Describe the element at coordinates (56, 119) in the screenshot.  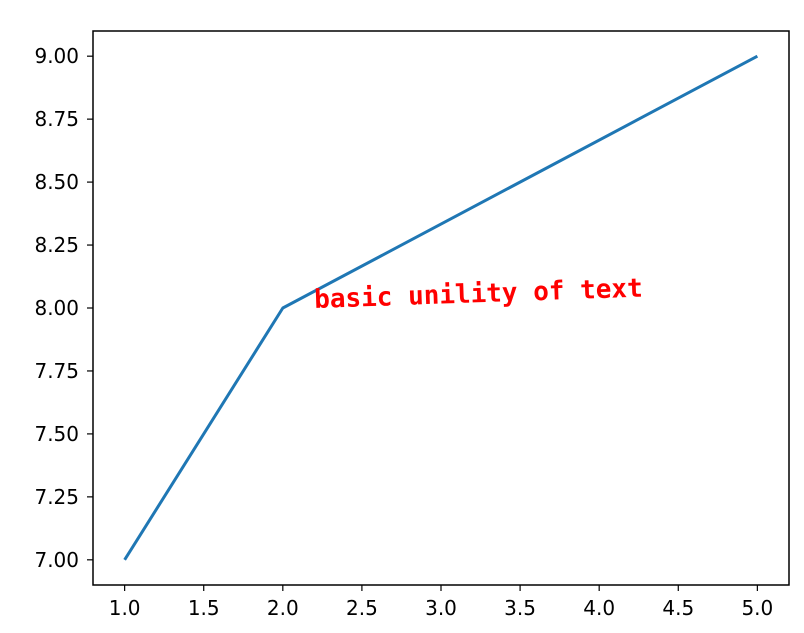
I see `y-tick-label: 8.75` at that location.